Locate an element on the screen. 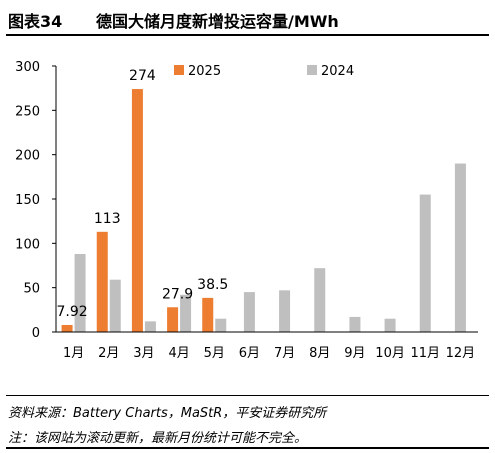 The width and height of the screenshot is (495, 453). y-axis: 0 50 100 150 200 250 300 is located at coordinates (36, 200).